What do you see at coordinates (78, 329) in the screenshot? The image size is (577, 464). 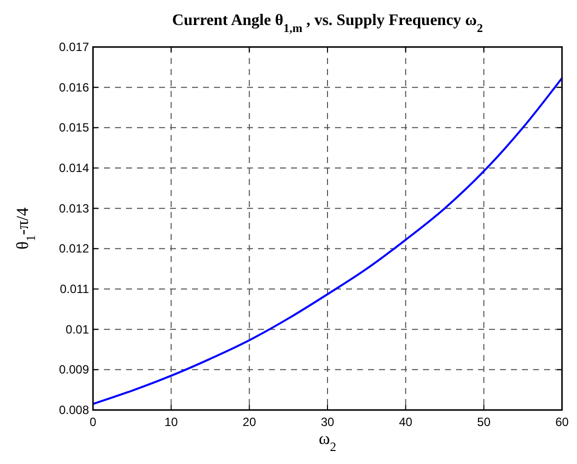 I see `y-tick-label: 0.01` at bounding box center [78, 329].